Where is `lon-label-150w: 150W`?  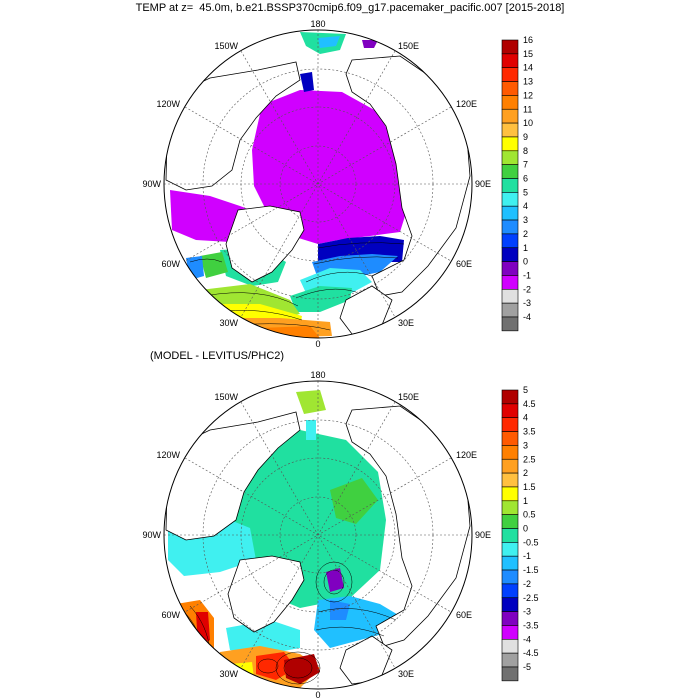
lon-label-150w: 150W is located at coordinates (226, 397).